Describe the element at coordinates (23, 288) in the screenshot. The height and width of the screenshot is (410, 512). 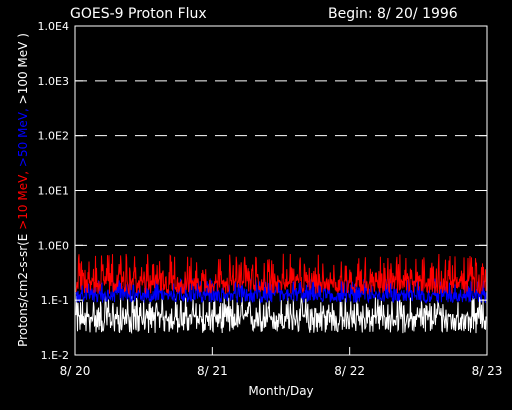
I see `y-axis-label-part: Protons/cm2-s-sr(E` at that location.